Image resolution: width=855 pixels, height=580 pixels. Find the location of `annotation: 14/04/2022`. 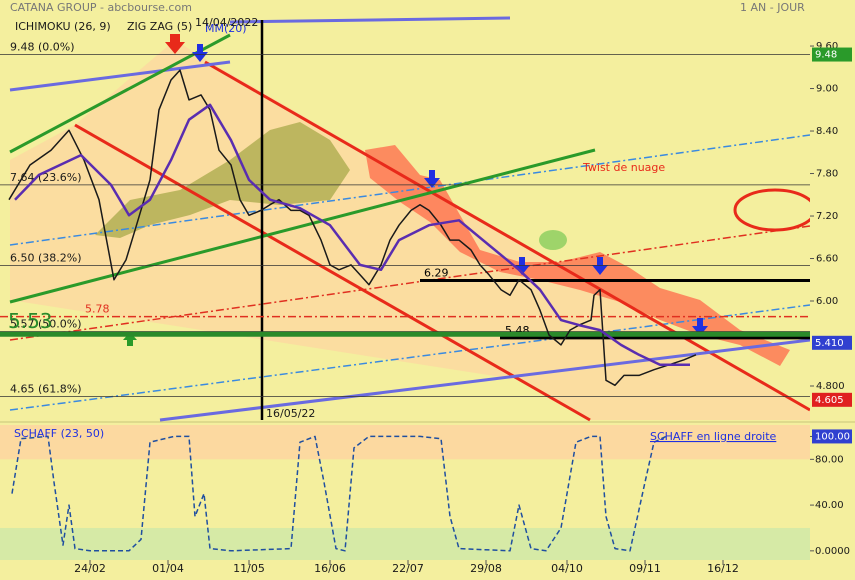

annotation: 14/04/2022 is located at coordinates (226, 22).